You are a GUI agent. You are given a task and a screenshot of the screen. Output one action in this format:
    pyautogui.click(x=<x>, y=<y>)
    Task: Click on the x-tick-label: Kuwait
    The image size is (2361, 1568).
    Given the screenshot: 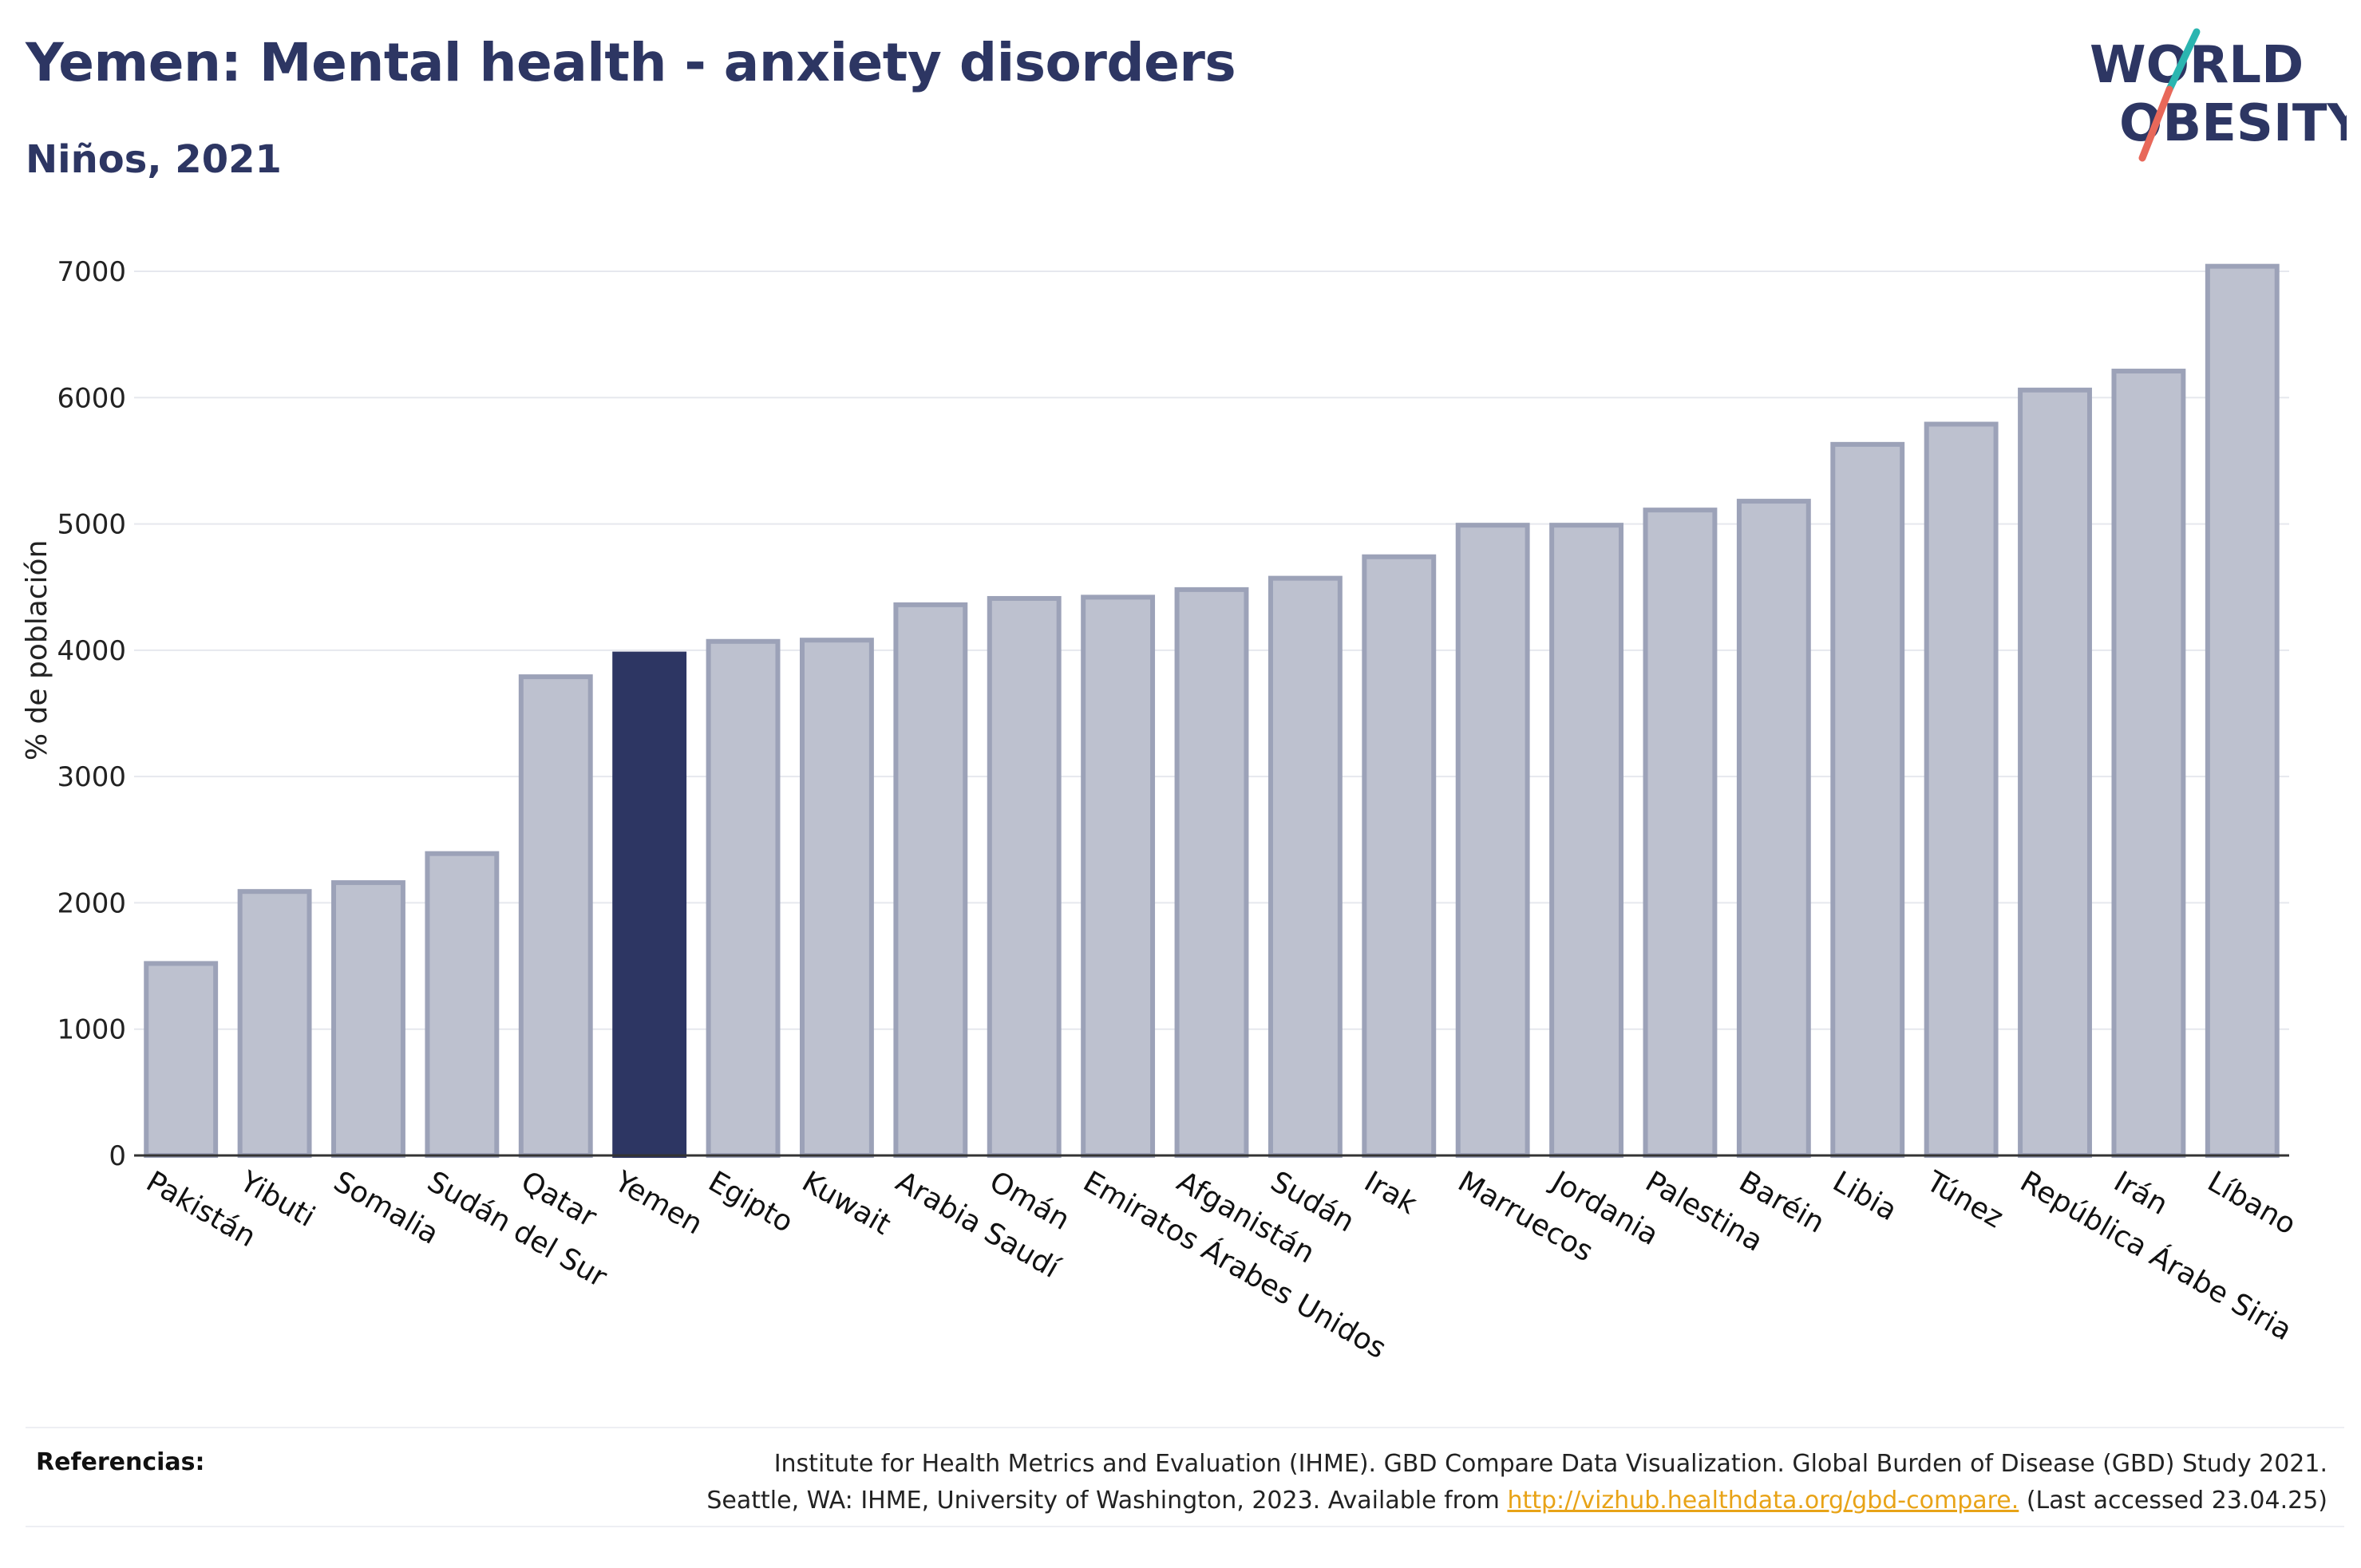 What is the action you would take?
    pyautogui.click(x=846, y=1203)
    